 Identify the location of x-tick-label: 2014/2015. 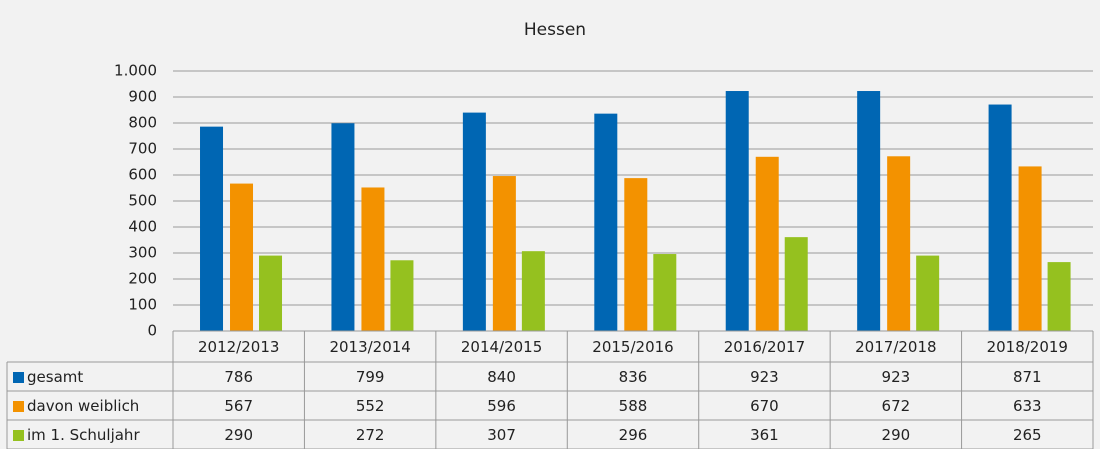
(501, 347).